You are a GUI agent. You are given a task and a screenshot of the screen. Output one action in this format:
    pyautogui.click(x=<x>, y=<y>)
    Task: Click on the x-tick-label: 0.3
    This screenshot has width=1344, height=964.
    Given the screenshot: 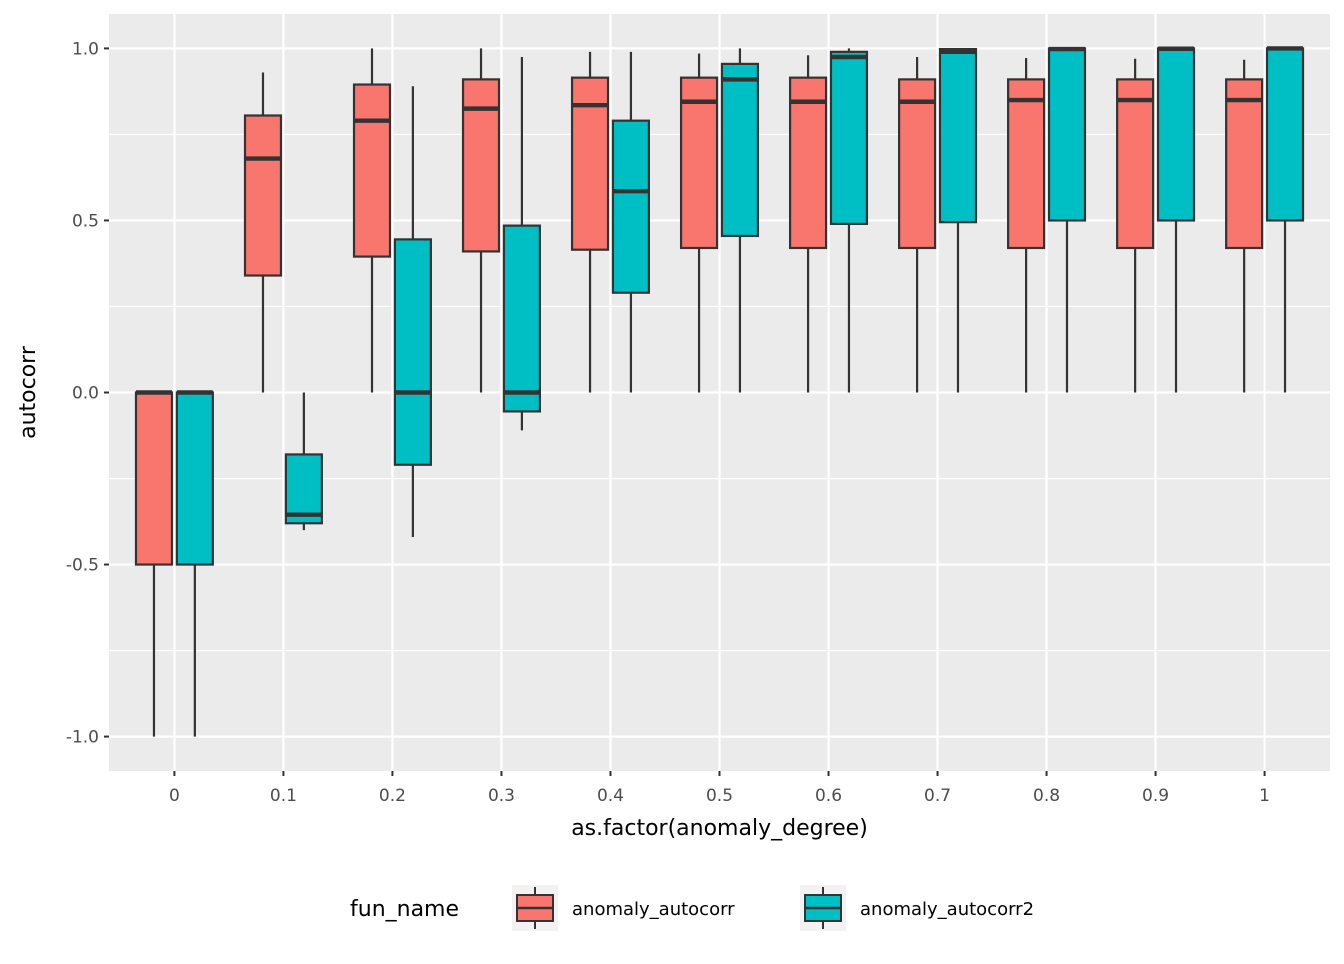 What is the action you would take?
    pyautogui.click(x=501, y=796)
    